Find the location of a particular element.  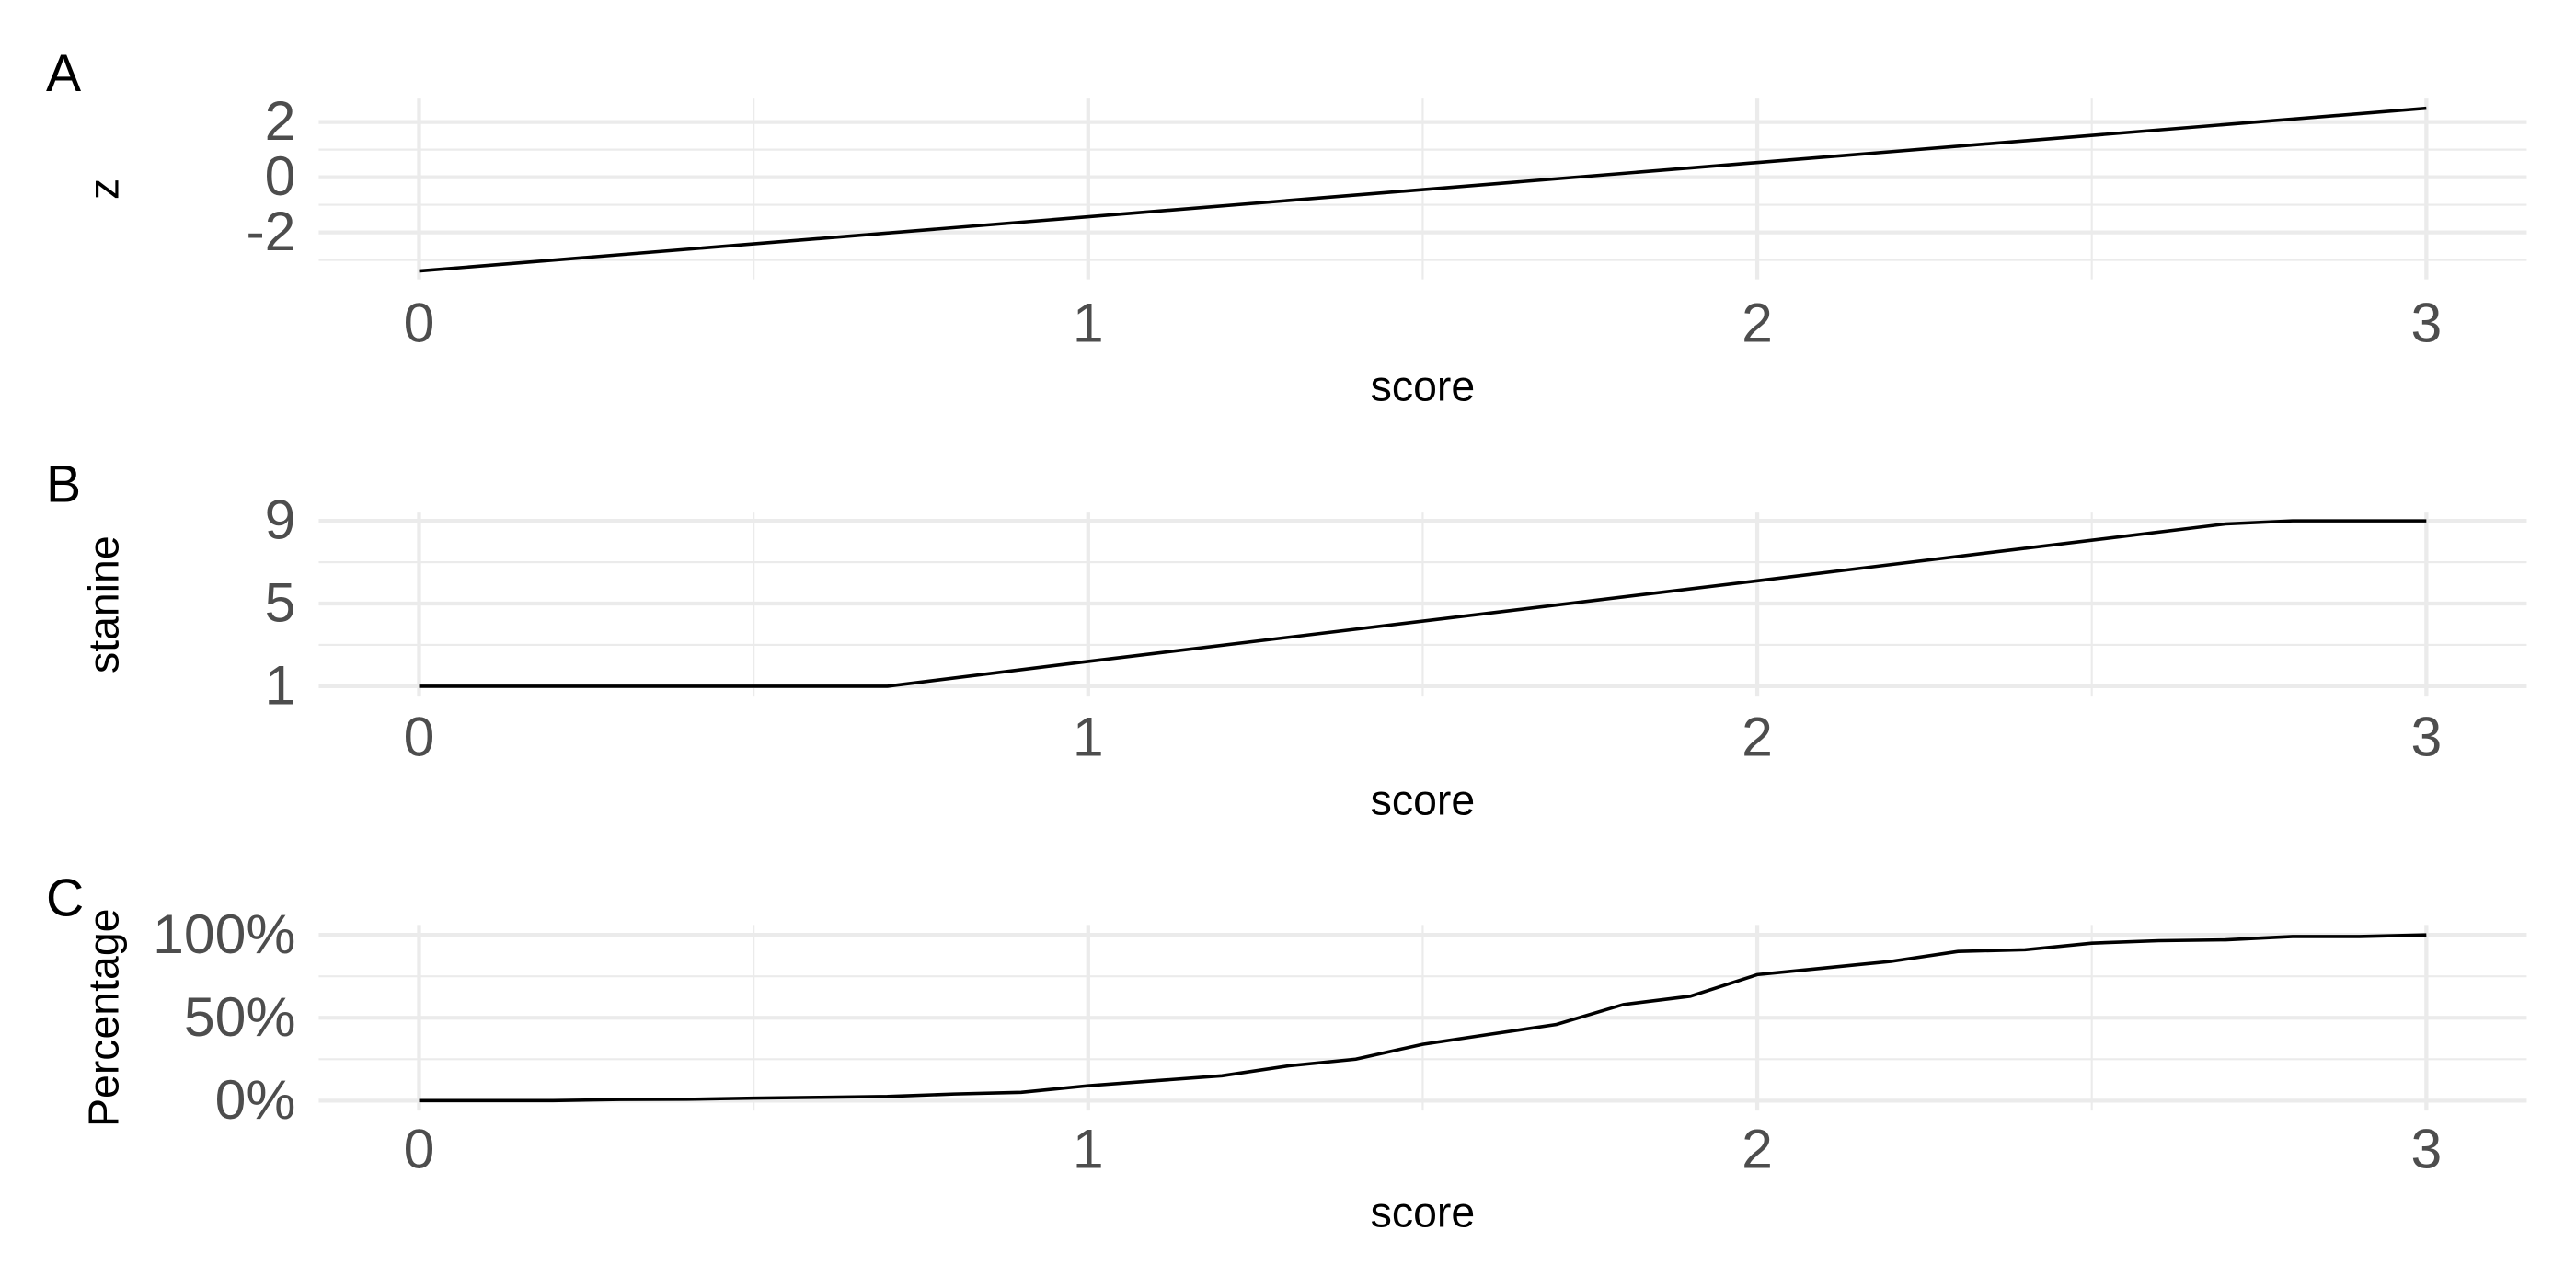

y-tick-label: 0% is located at coordinates (255, 1099).